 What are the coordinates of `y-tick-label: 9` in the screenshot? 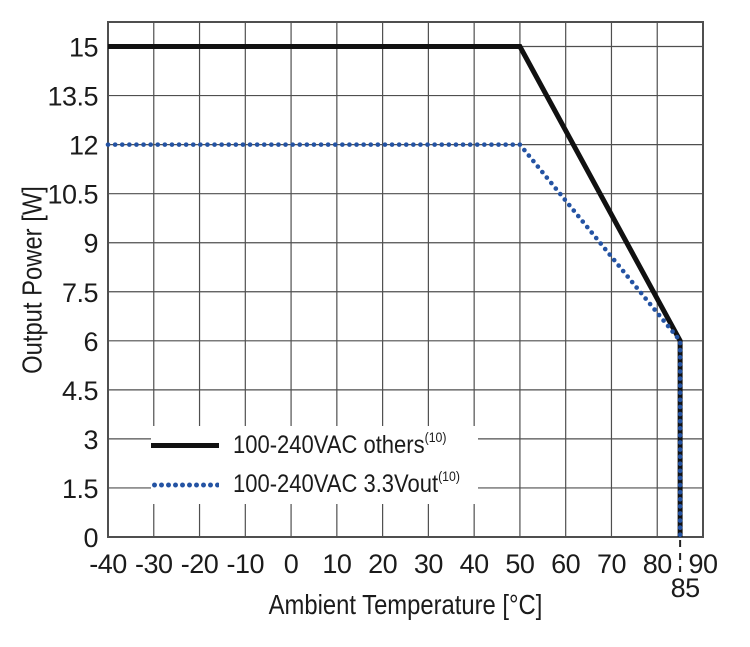 It's located at (90, 244).